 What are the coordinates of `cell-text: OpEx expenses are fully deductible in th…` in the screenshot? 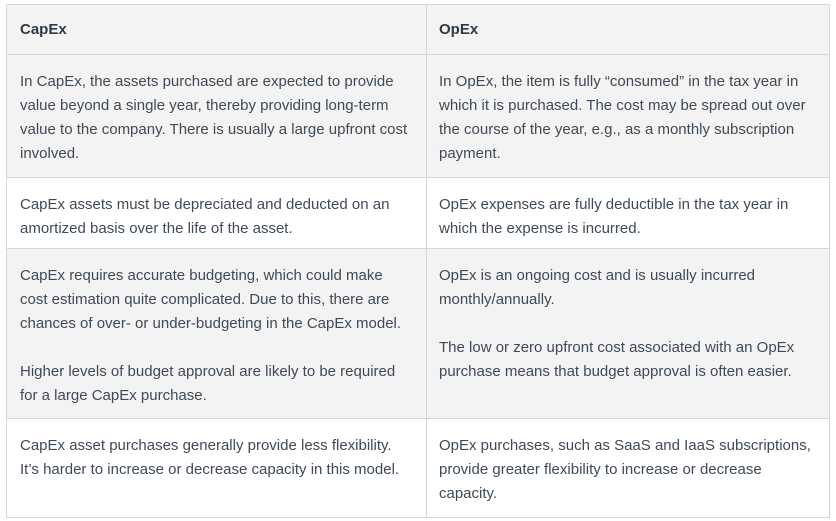 It's located at (614, 216).